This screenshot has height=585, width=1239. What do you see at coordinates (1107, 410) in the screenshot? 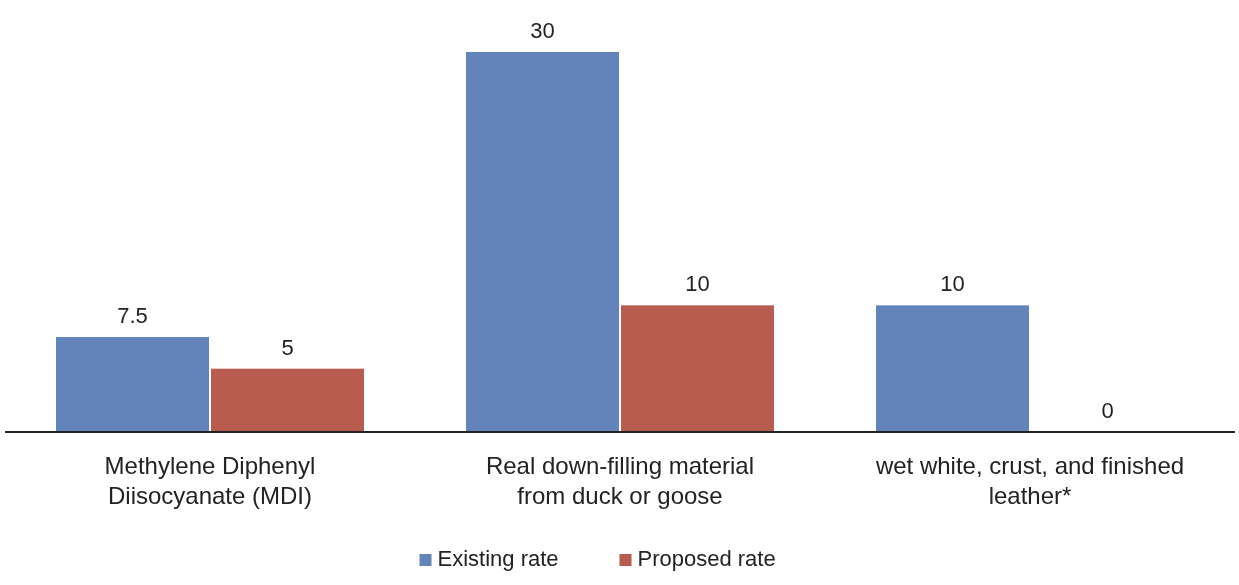
I see `data-label: 0` at bounding box center [1107, 410].